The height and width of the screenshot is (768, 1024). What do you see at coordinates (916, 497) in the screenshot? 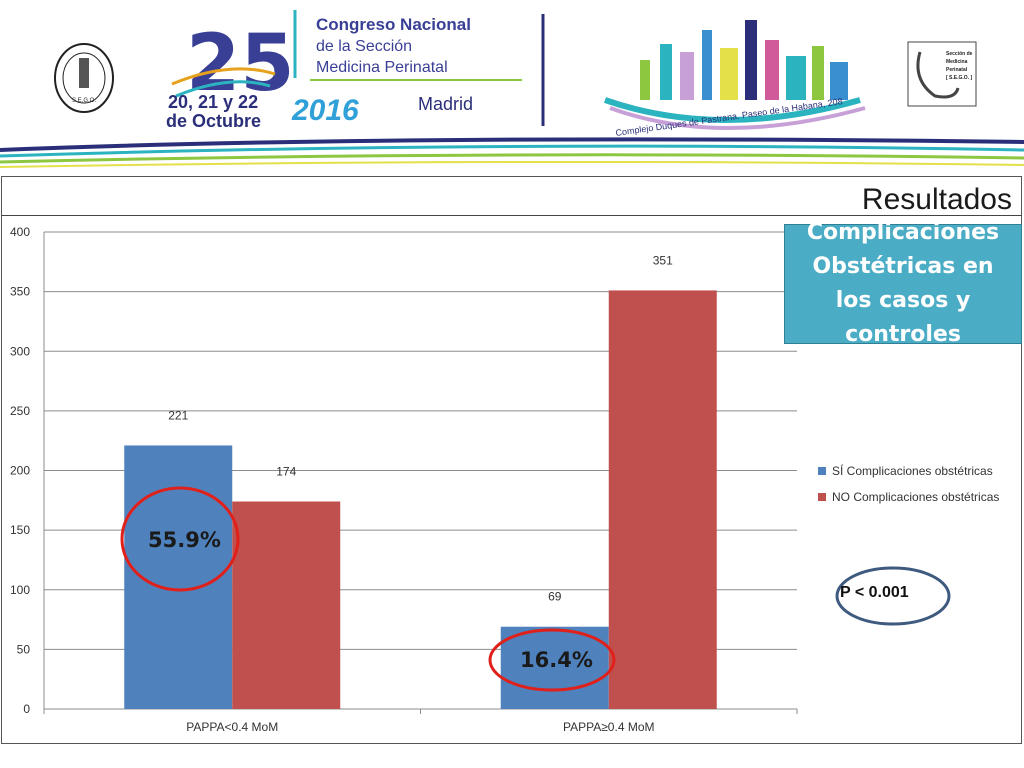
I see `legend-label-no: NO Complicaciones obstétricas` at bounding box center [916, 497].